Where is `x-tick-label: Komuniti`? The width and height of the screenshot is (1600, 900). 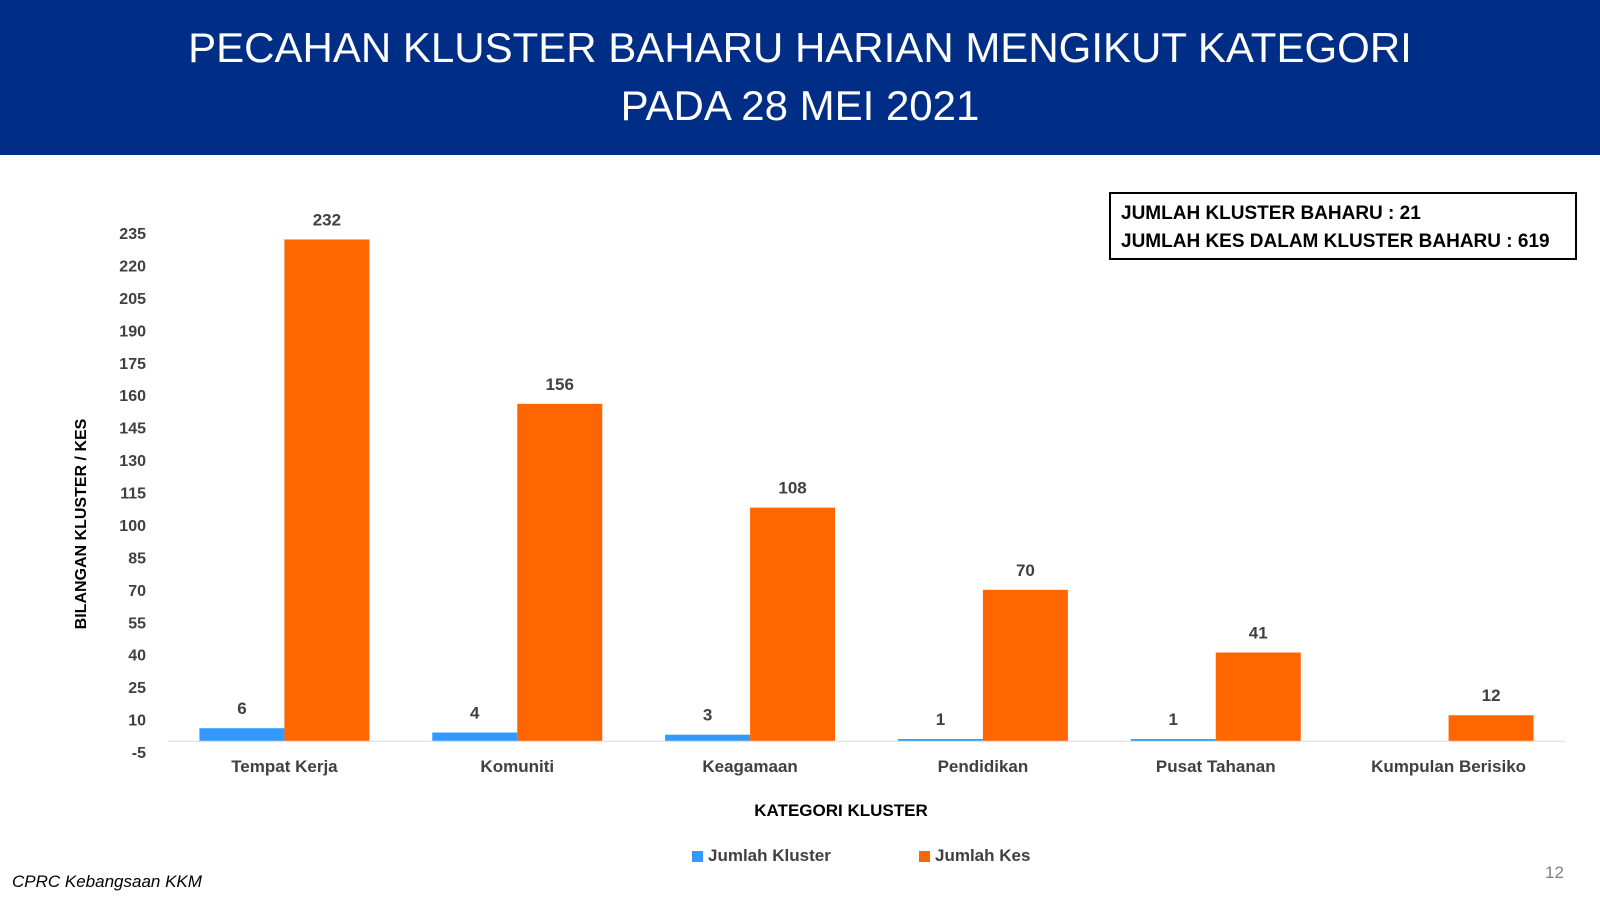 x-tick-label: Komuniti is located at coordinates (517, 766).